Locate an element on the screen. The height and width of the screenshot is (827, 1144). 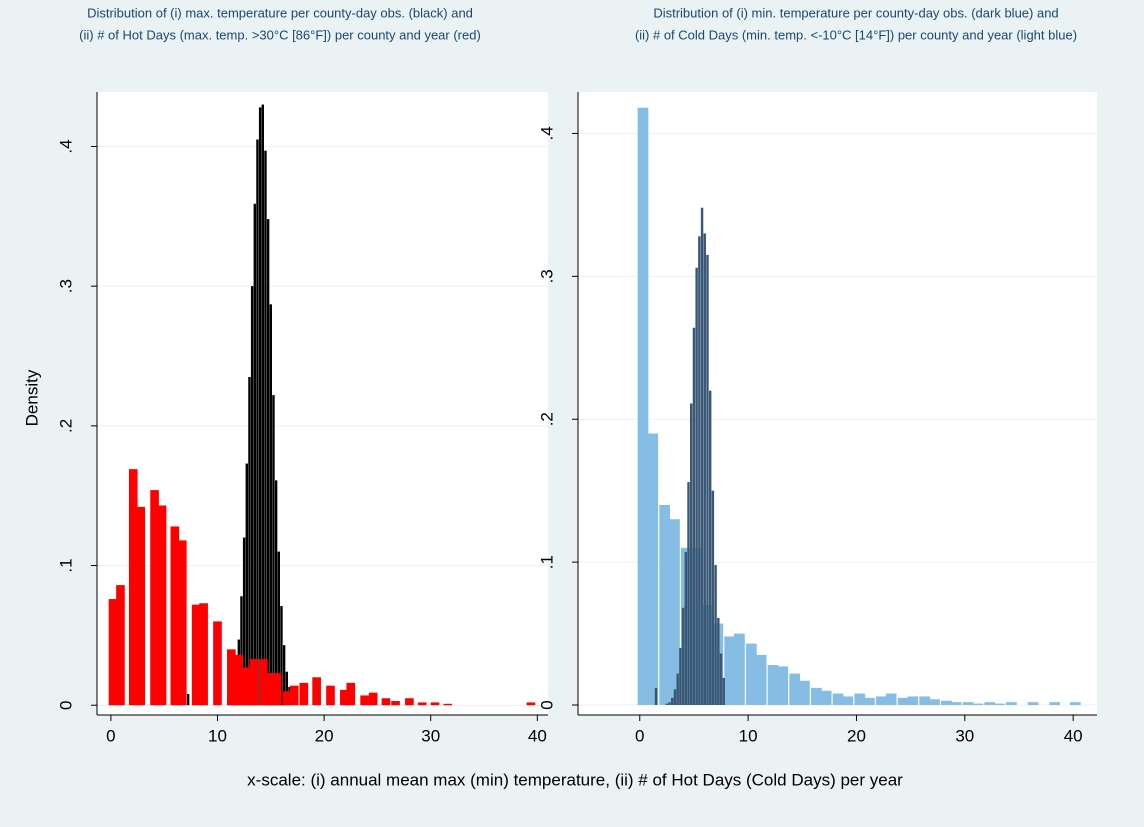
y-tick-label: .3 is located at coordinates (65, 286).